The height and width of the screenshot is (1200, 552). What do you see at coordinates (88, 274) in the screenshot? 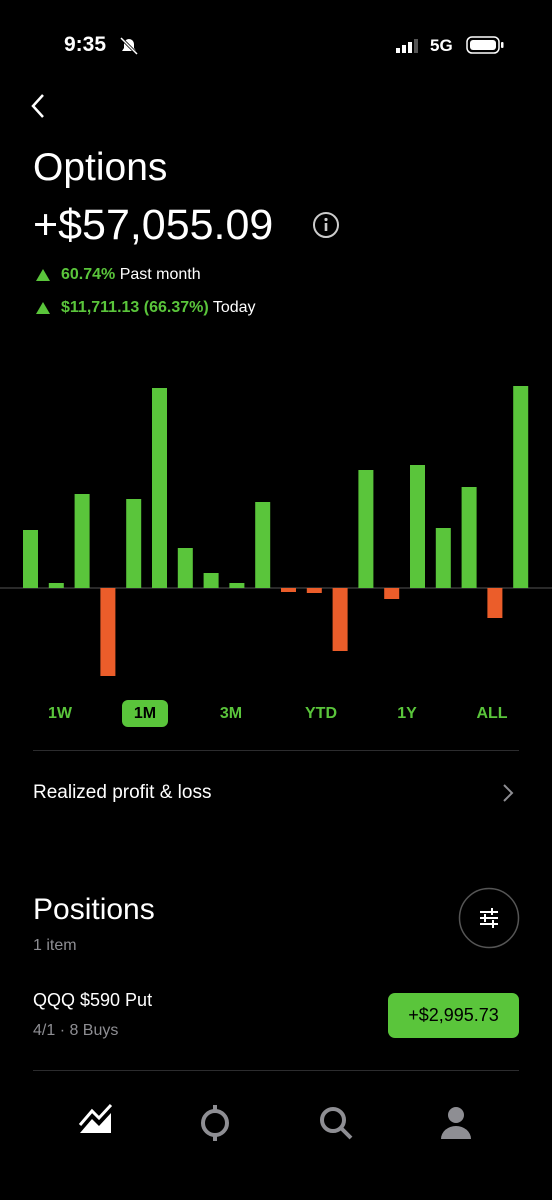
I see `change-amount: 60.74%` at bounding box center [88, 274].